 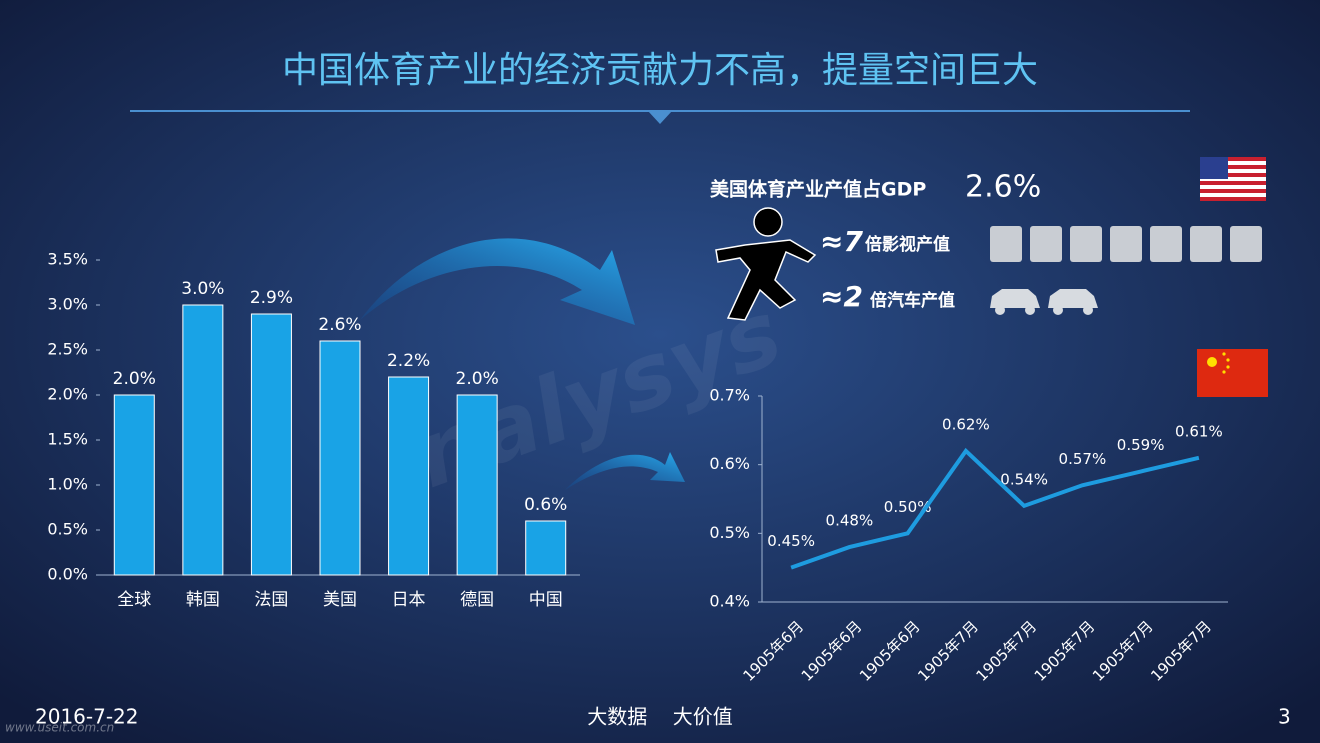 What do you see at coordinates (1024, 479) in the screenshot?
I see `value-label: 0.54%` at bounding box center [1024, 479].